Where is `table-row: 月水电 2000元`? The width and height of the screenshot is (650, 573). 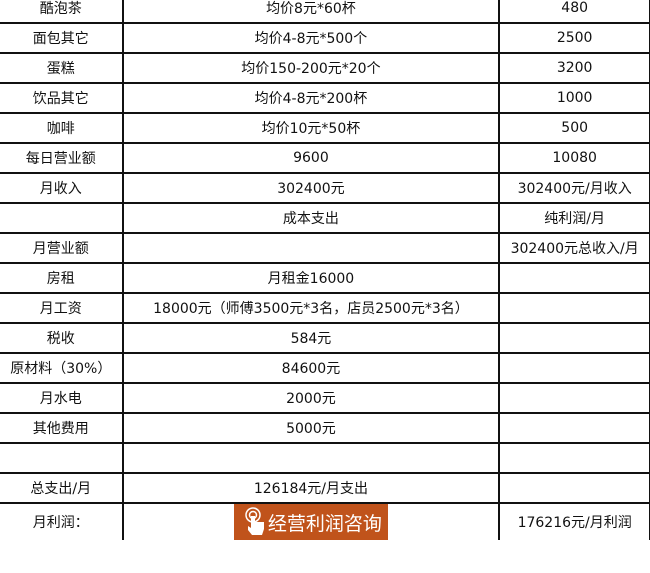 table-row: 月水电 2000元 is located at coordinates (325, 398).